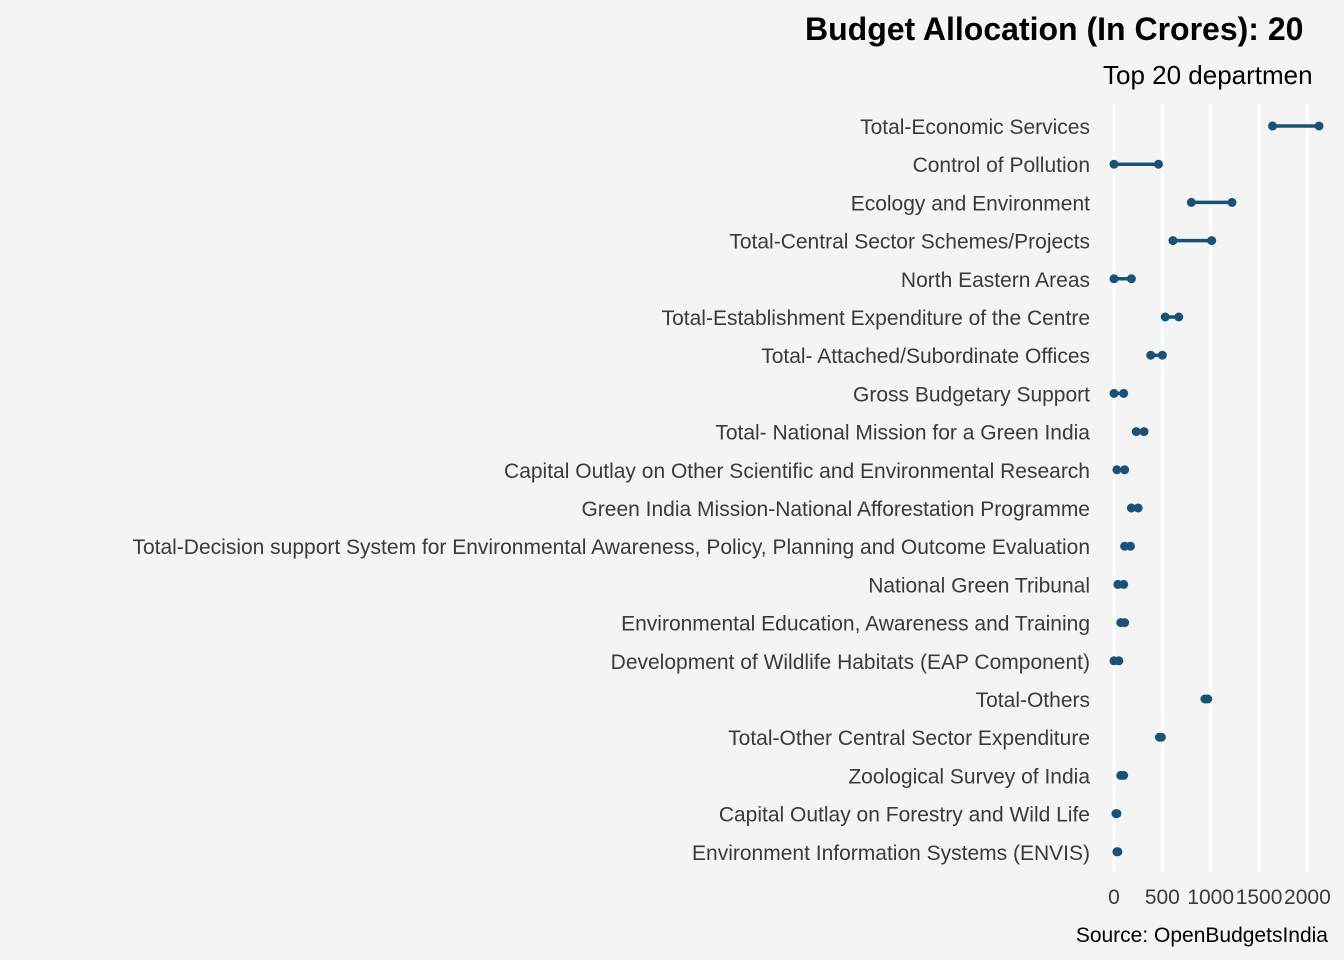  I want to click on x-axis-ticks: 0 500 1000 1500 2000, so click(1219, 897).